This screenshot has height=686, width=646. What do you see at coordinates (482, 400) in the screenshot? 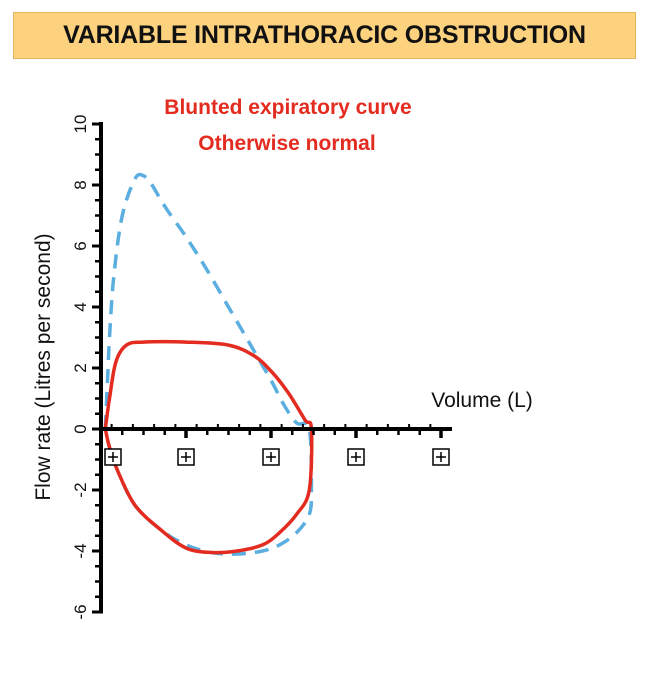
I see `x-axis-label: Volume (L)` at bounding box center [482, 400].